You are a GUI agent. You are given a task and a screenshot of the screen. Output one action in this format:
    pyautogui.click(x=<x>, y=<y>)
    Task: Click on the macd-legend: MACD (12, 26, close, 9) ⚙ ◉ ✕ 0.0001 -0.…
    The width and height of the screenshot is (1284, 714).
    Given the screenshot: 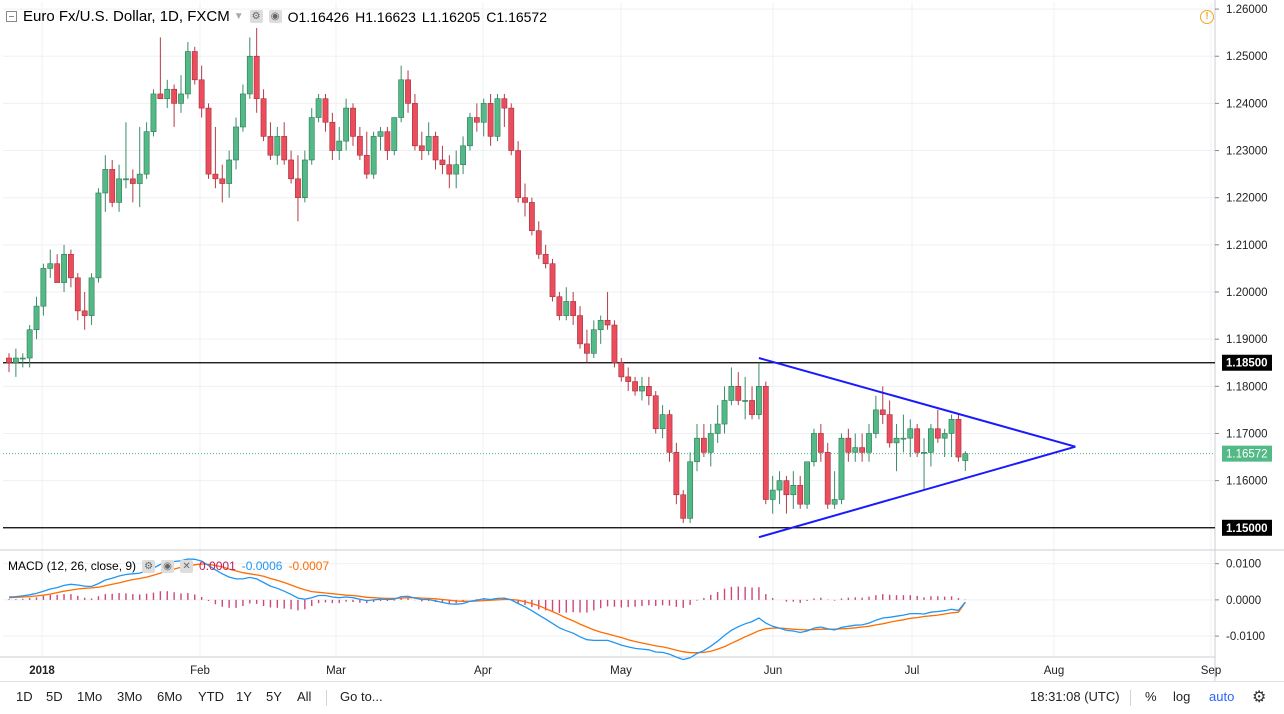 What is the action you would take?
    pyautogui.click(x=168, y=566)
    